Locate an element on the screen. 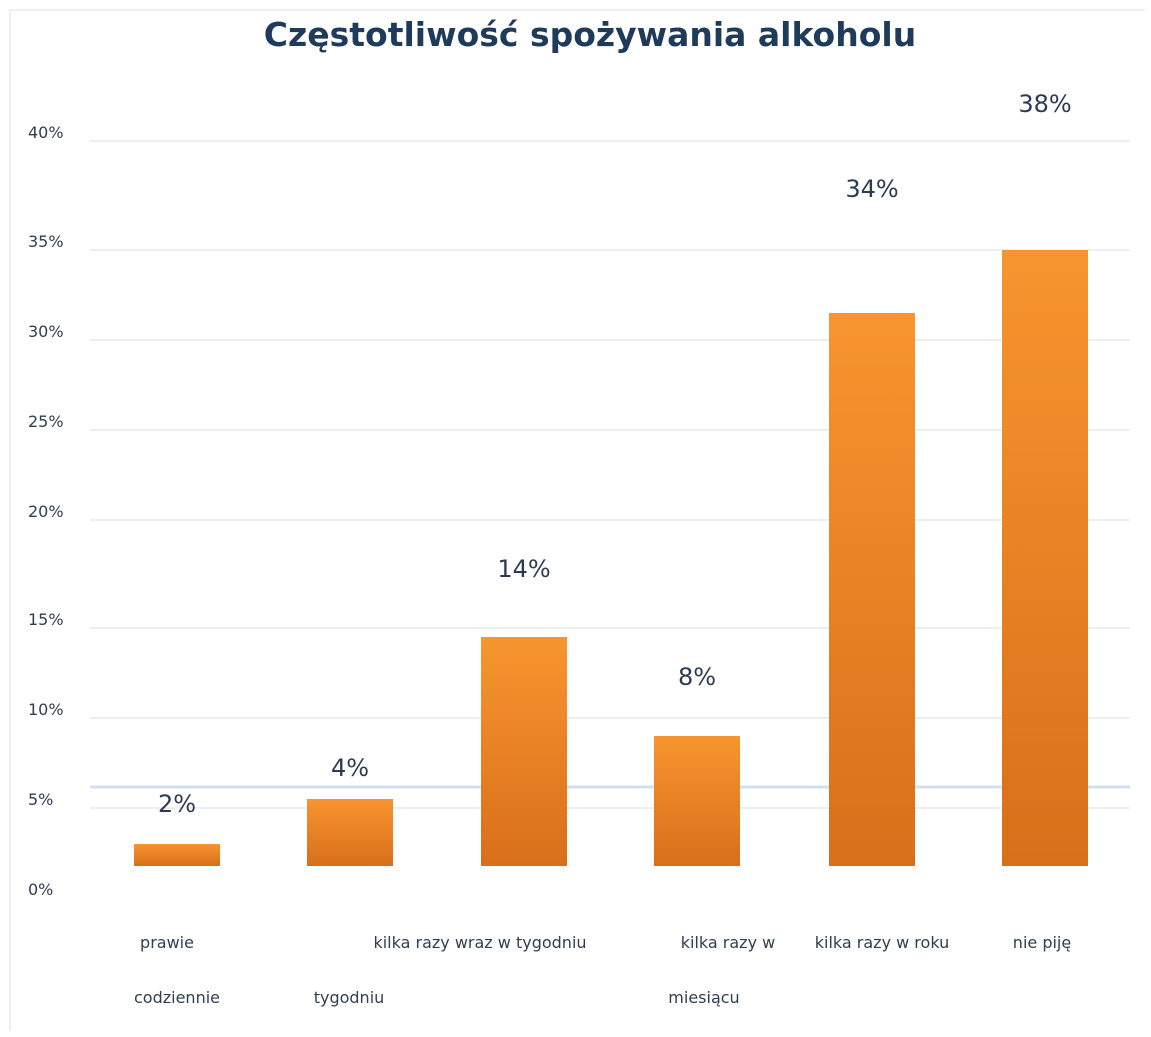 The image size is (1151, 1037). x-category-label: kilka razy wraz w tygodniu is located at coordinates (479, 942).